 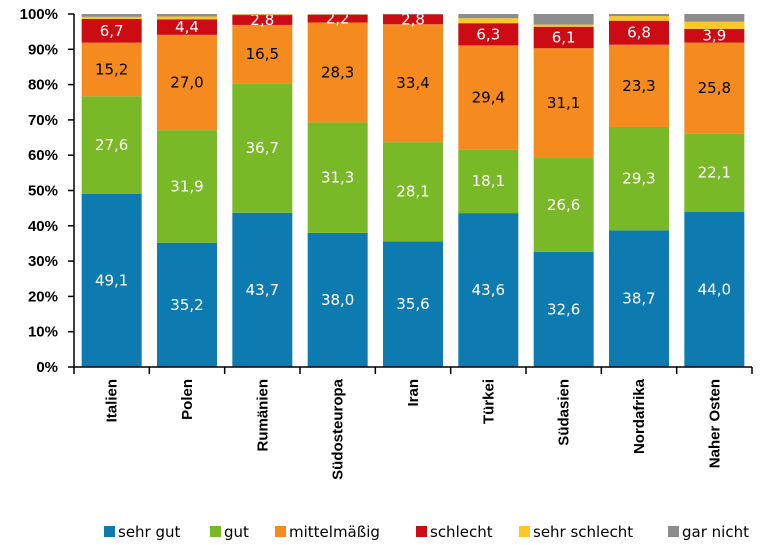 I want to click on data-label: 15,2, so click(x=111, y=69).